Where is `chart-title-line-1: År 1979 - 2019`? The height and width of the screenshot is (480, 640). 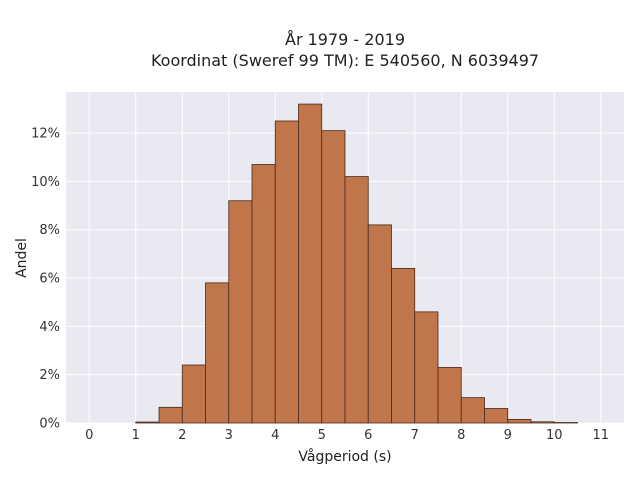 chart-title-line-1: År 1979 - 2019 is located at coordinates (345, 39).